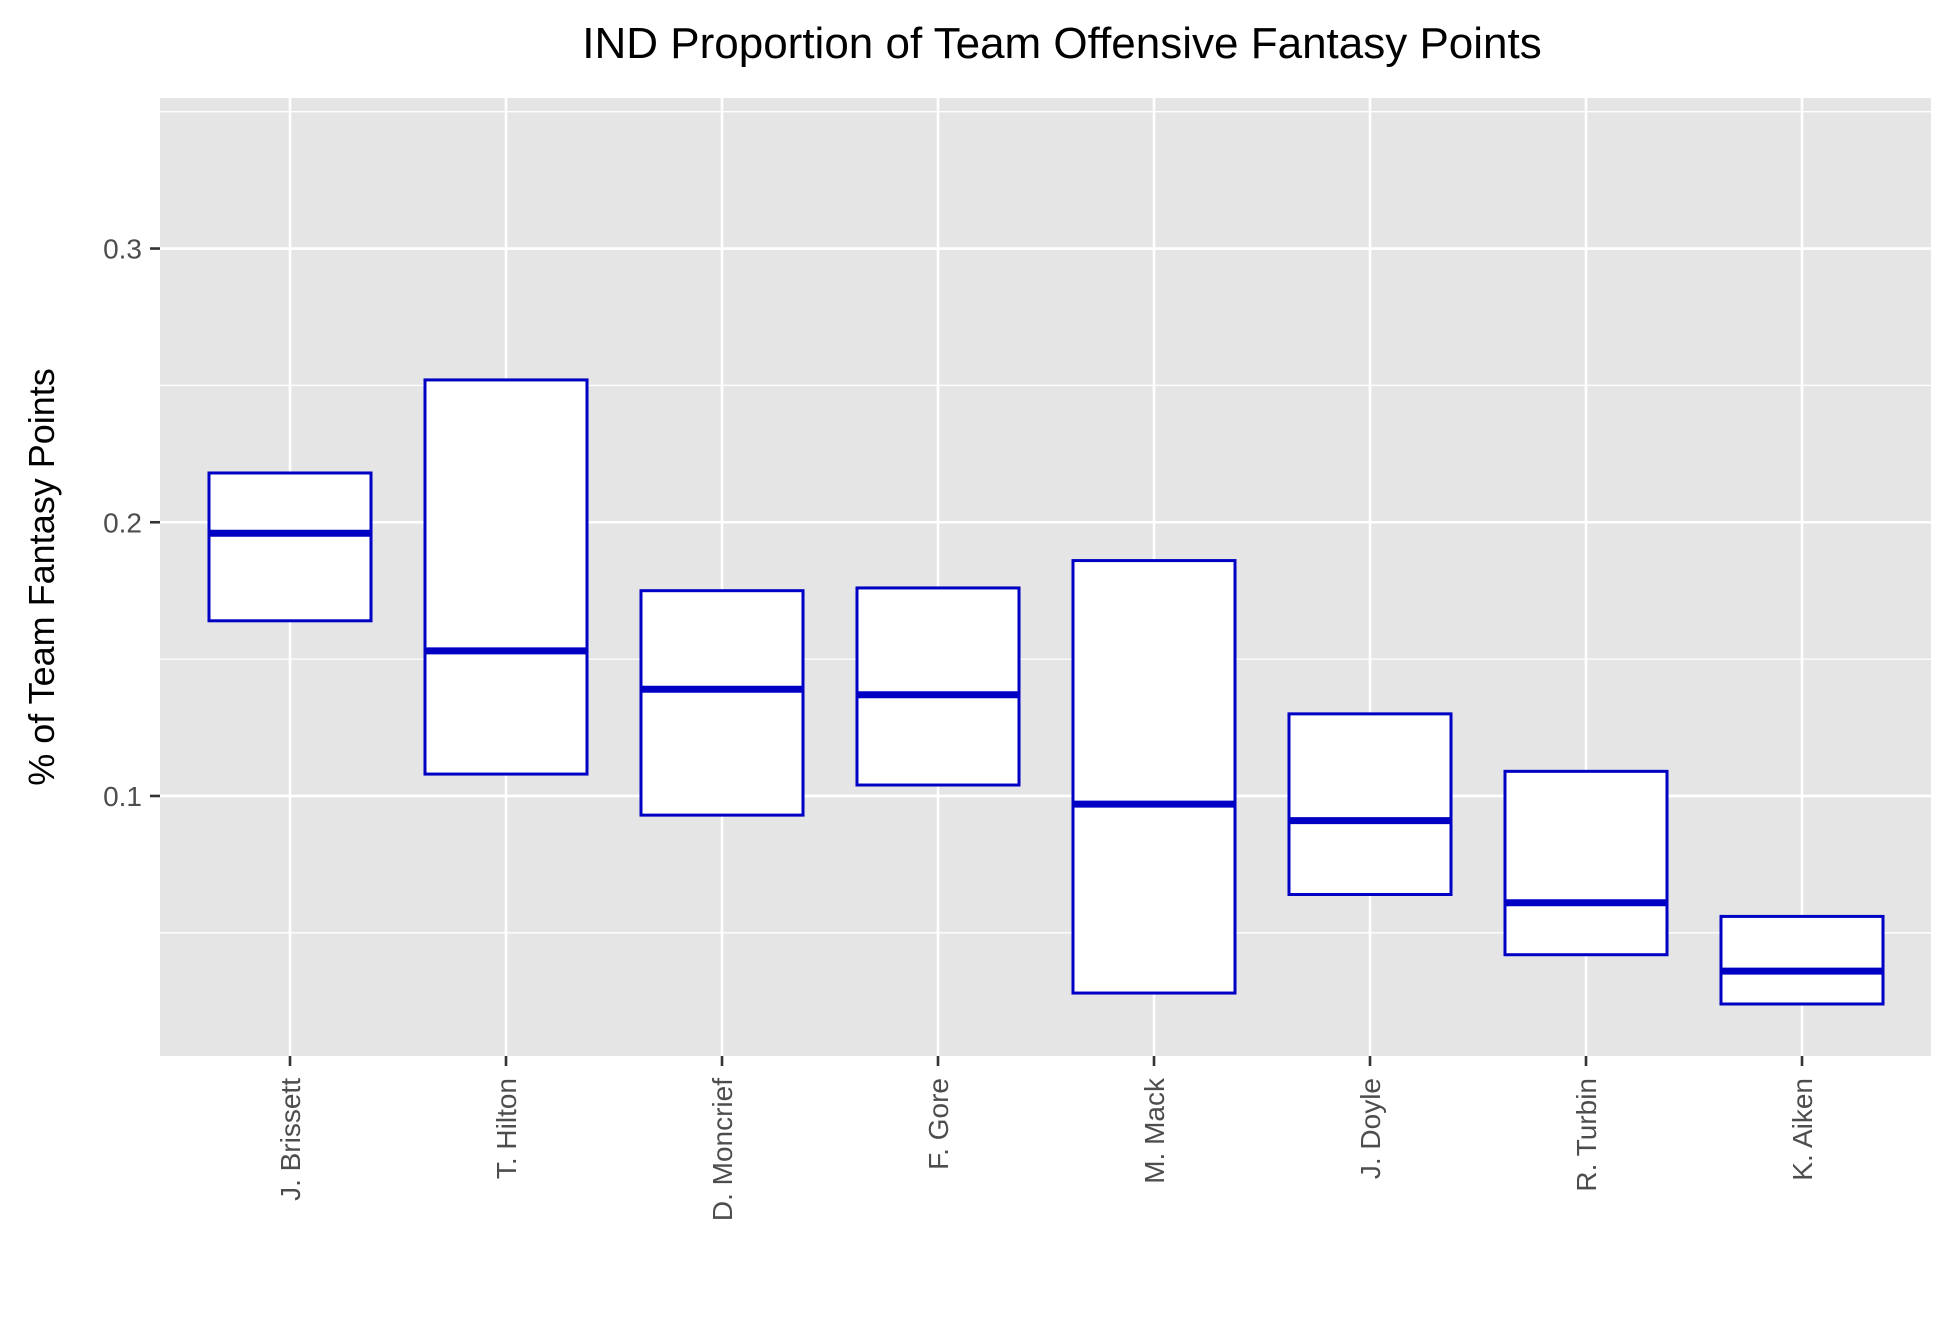  What do you see at coordinates (1586, 1135) in the screenshot?
I see `x-tick-label: R. Turbin` at bounding box center [1586, 1135].